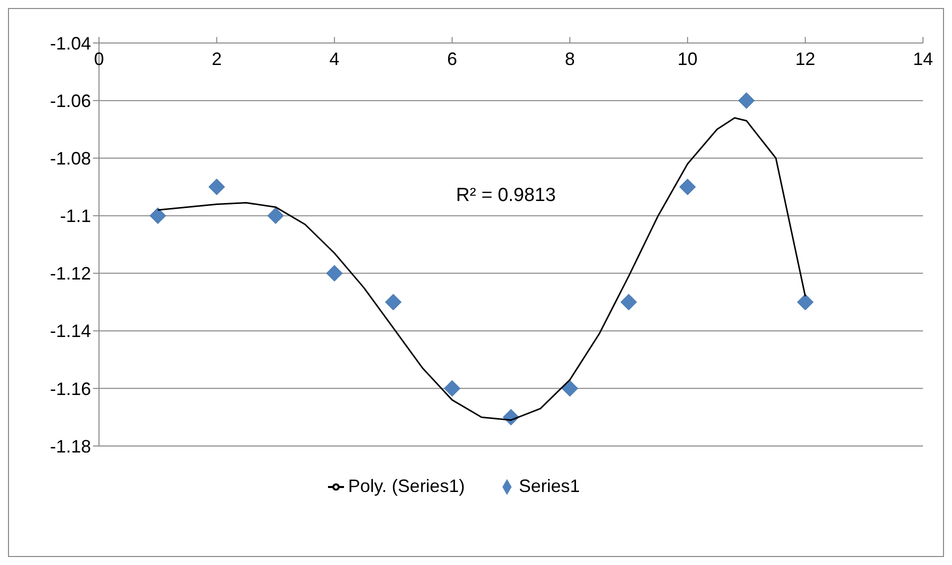  I want to click on y-tick-label: -1.14, so click(70, 331).